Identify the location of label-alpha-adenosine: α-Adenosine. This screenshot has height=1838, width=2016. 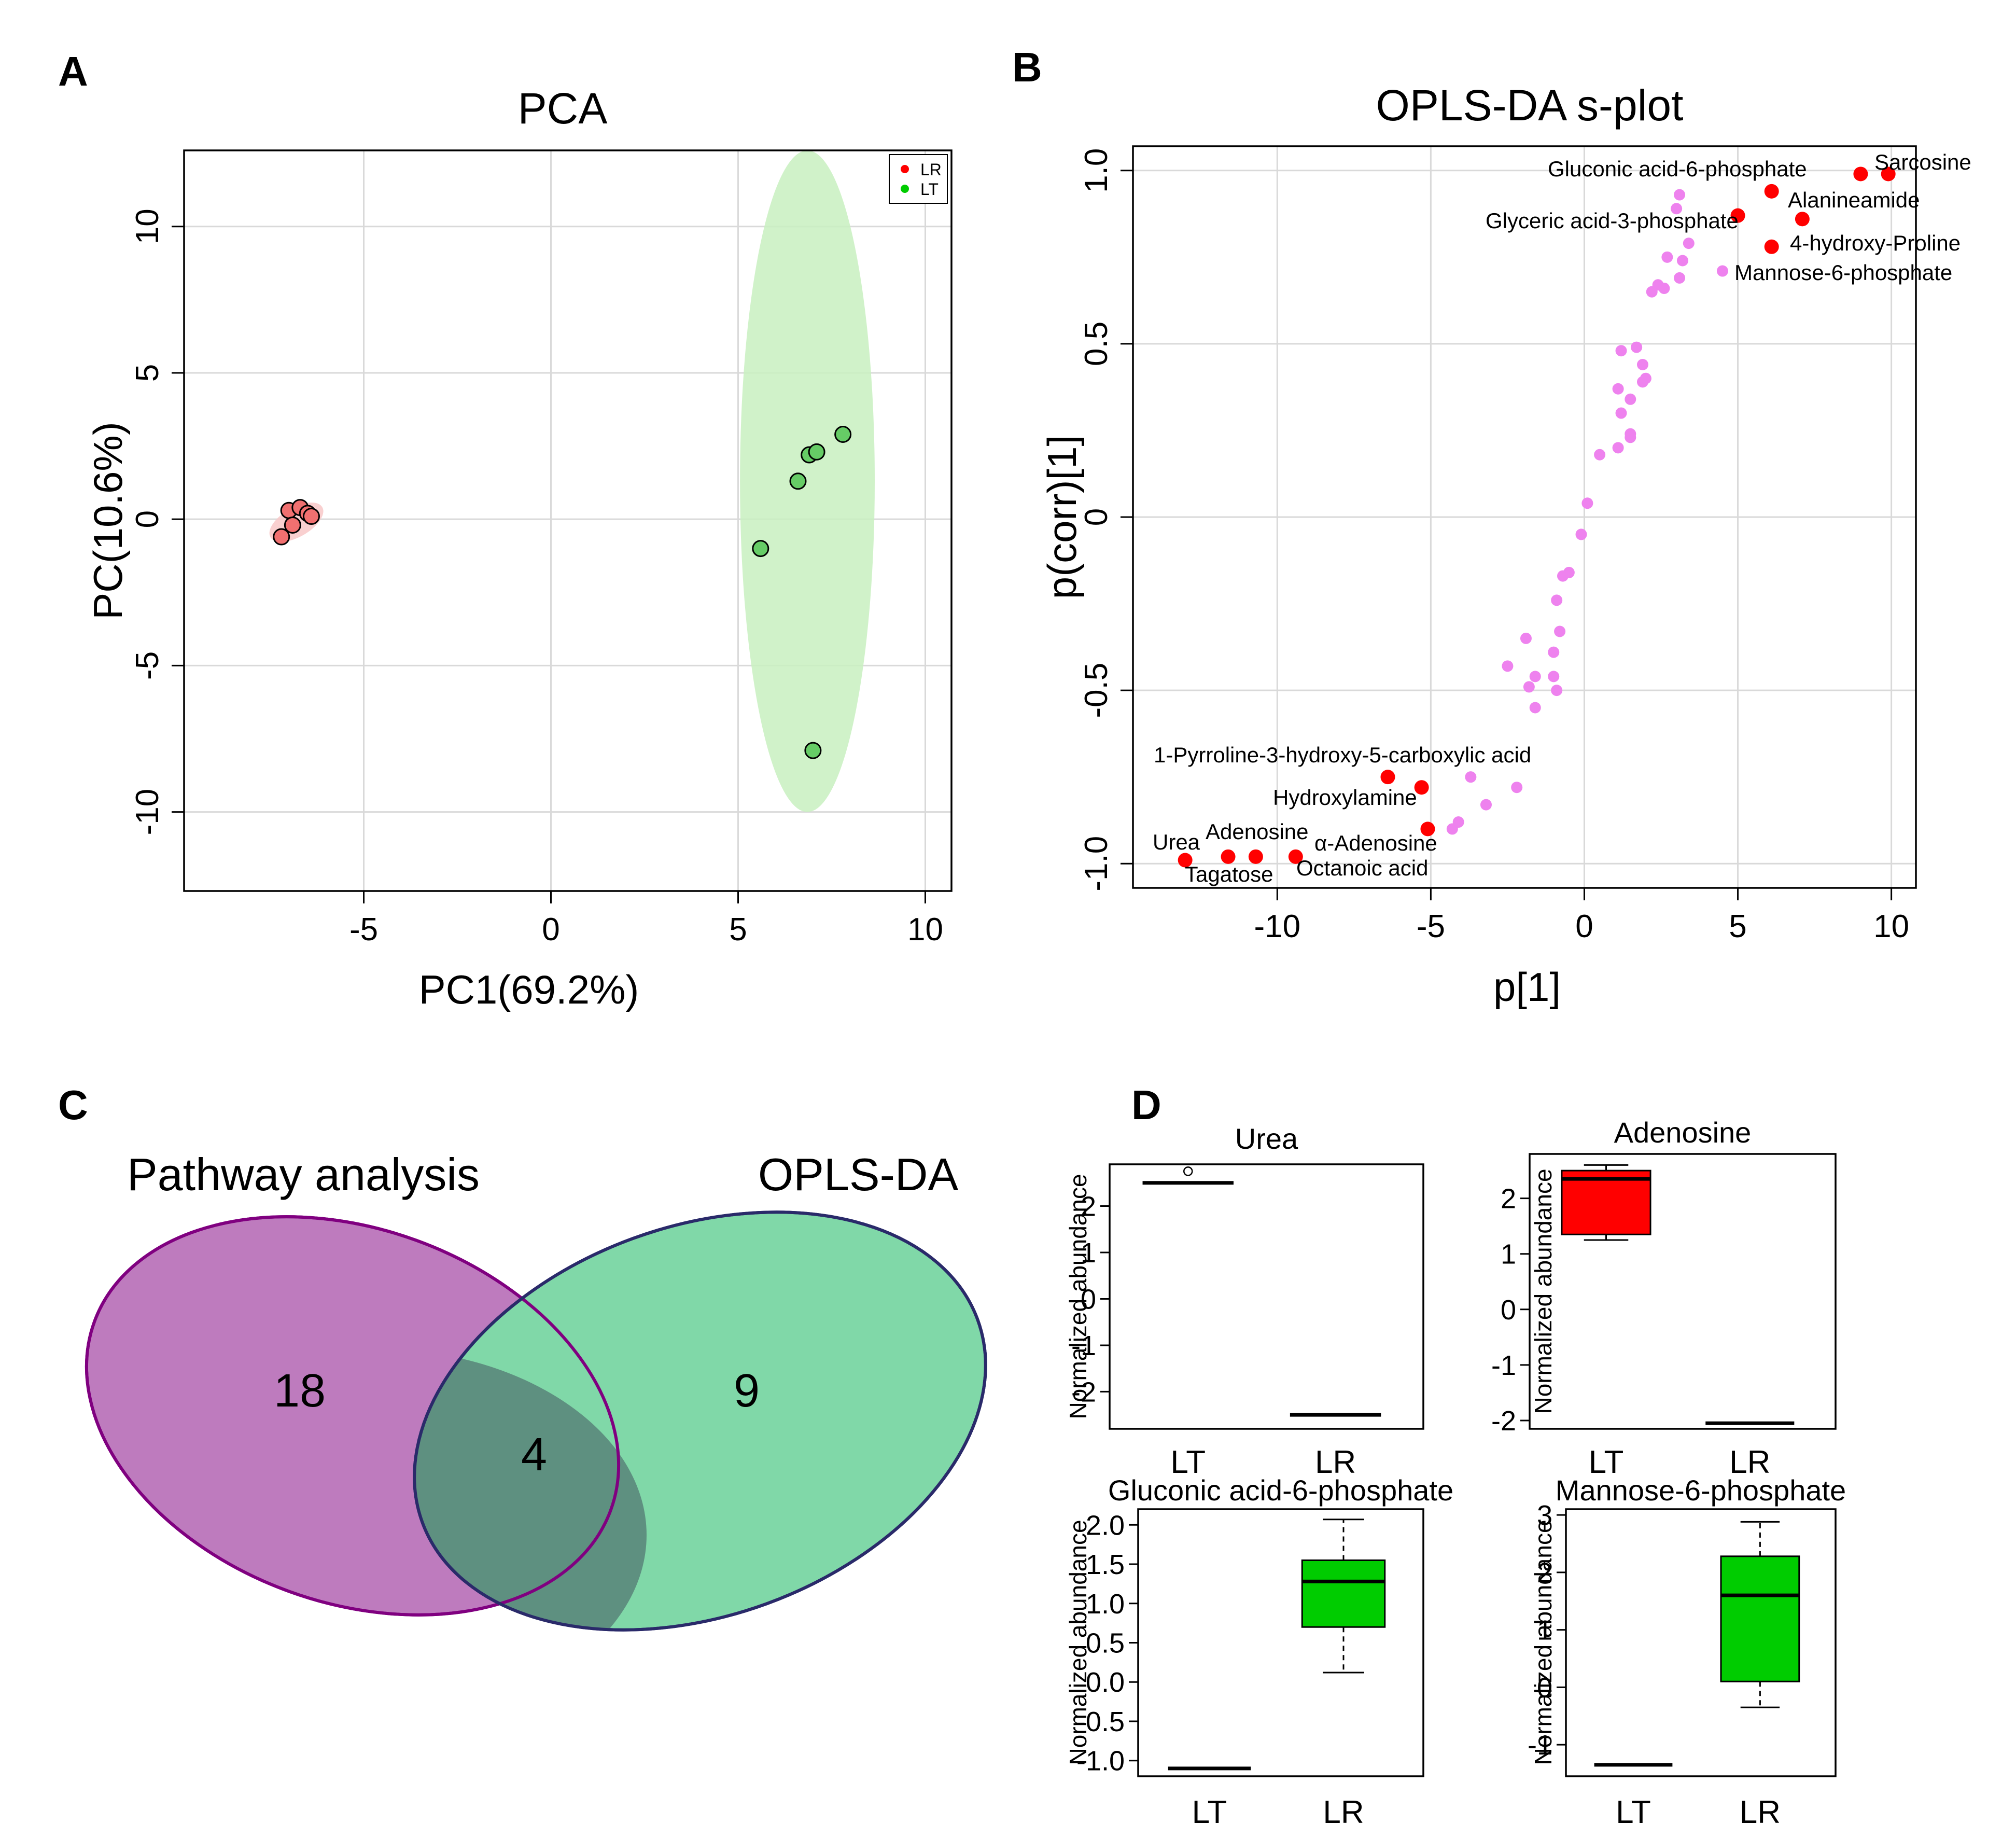
(1375, 843).